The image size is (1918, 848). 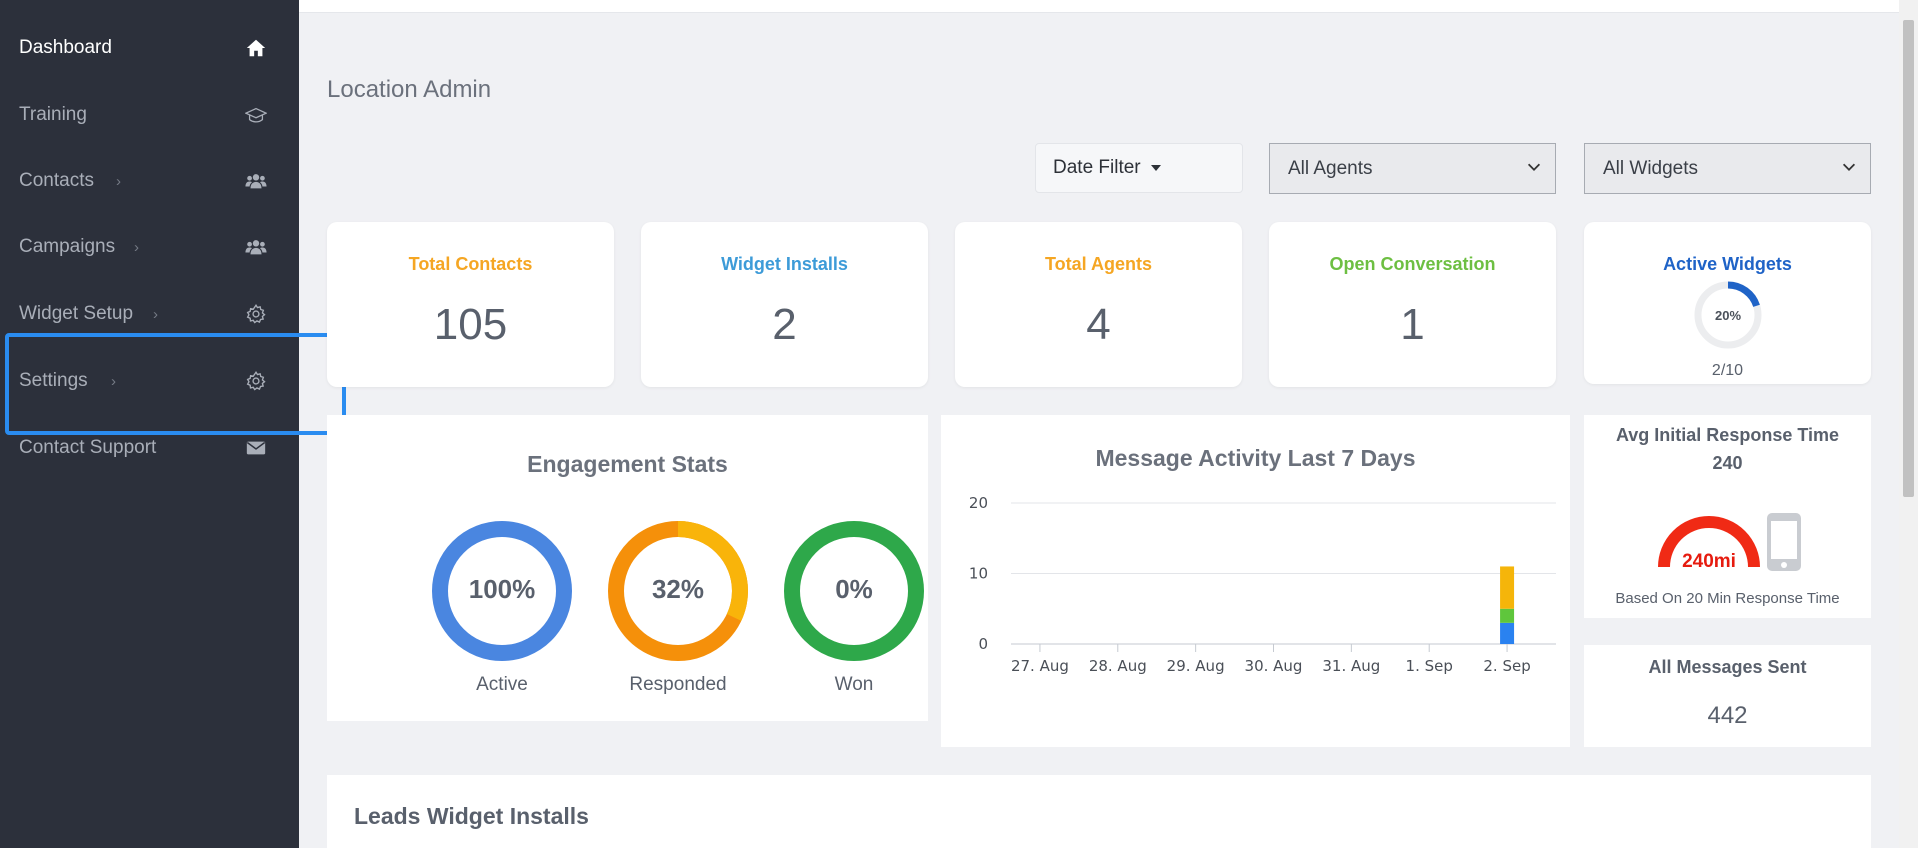 I want to click on x-tick-label: 2. Sep, so click(x=1506, y=666).